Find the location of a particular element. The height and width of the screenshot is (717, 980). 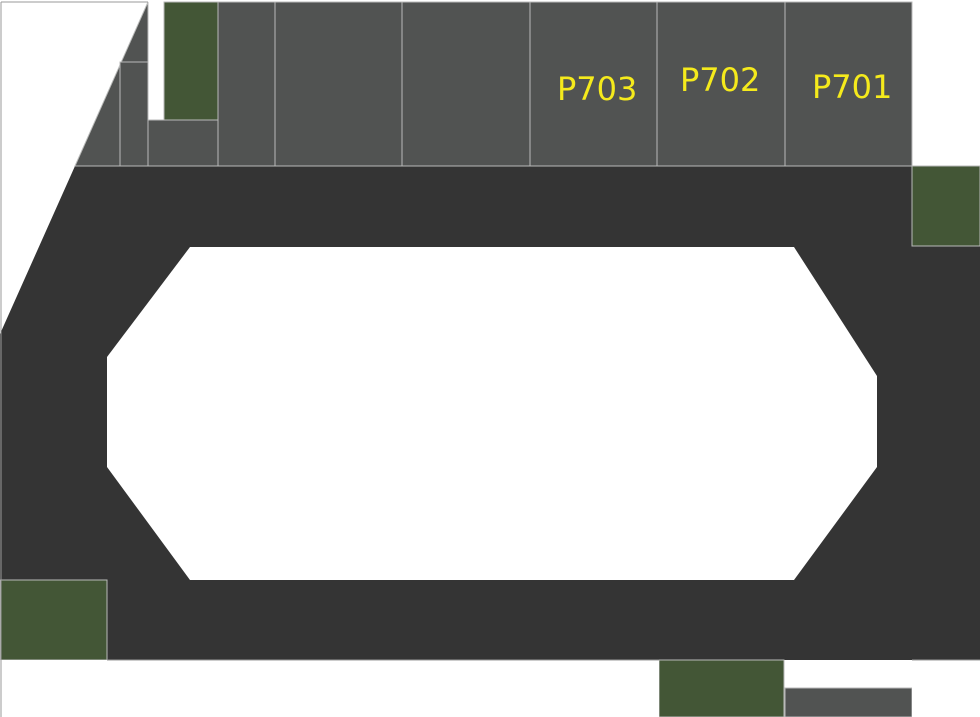

lot-label-p702: P702 is located at coordinates (720, 80).